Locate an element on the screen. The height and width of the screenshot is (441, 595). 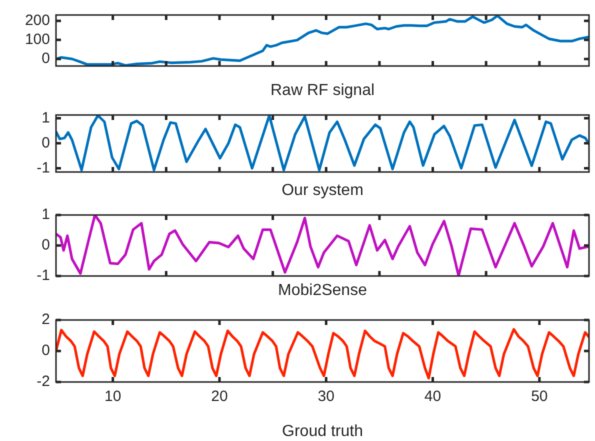
x-tick-label: 50 is located at coordinates (539, 397).